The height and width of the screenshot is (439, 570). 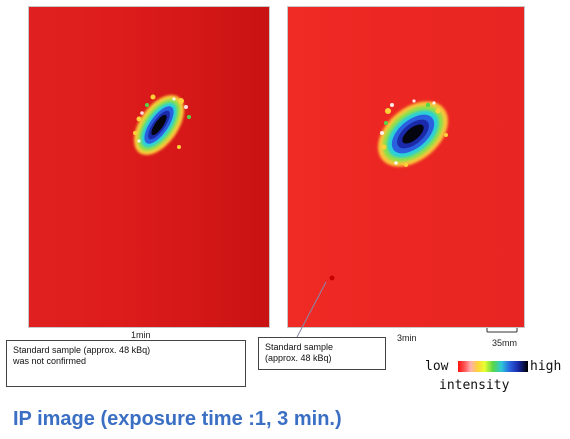 What do you see at coordinates (493, 366) in the screenshot?
I see `legend-color-bar` at bounding box center [493, 366].